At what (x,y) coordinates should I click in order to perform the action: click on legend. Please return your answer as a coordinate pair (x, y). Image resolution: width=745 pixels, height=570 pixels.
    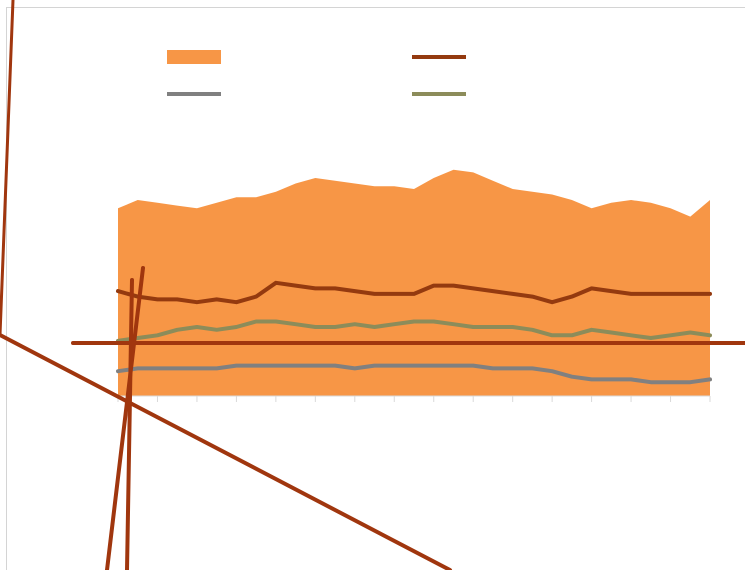
    Looking at the image, I should click on (316, 73).